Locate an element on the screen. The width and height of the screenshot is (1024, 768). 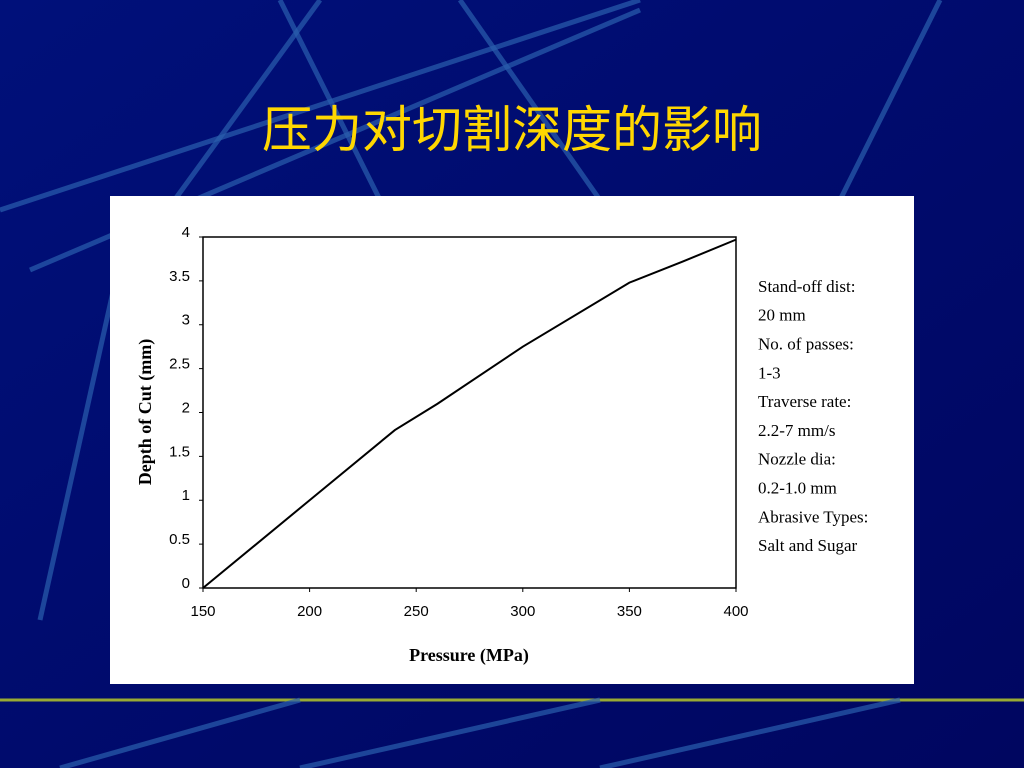
x-axis-label: Pressure (MPa) is located at coordinates (469, 655).